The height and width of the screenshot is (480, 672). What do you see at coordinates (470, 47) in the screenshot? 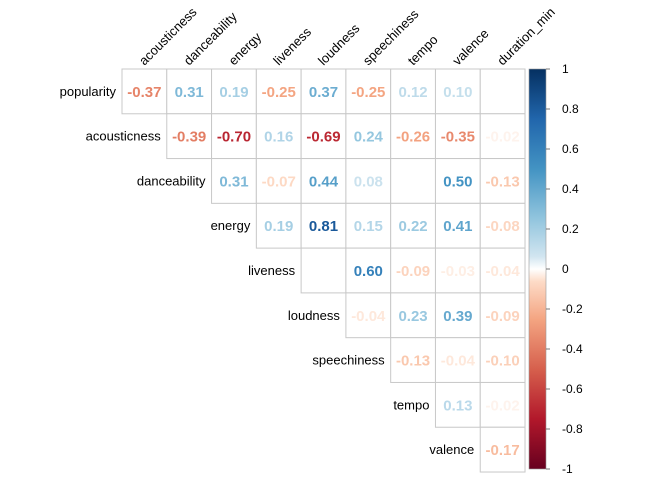
I see `column-label: valence` at bounding box center [470, 47].